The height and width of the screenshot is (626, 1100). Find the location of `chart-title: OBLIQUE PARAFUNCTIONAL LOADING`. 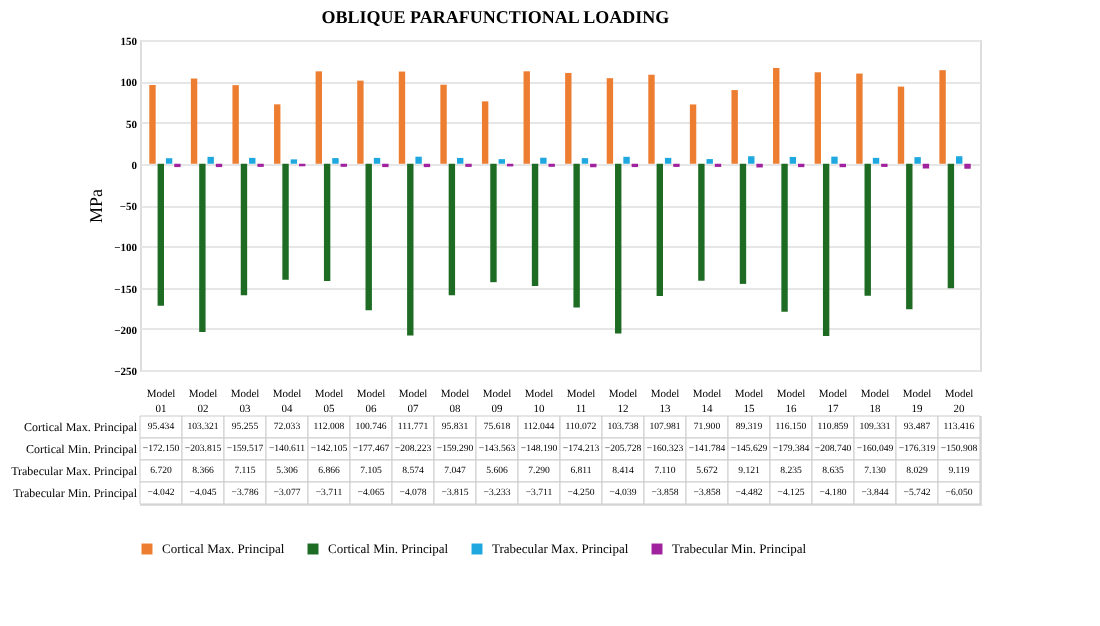

chart-title: OBLIQUE PARAFUNCTIONAL LOADING is located at coordinates (495, 17).